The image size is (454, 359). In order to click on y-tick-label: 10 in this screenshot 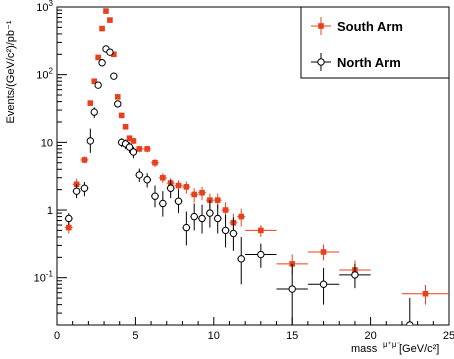, I will do `click(47, 143)`.